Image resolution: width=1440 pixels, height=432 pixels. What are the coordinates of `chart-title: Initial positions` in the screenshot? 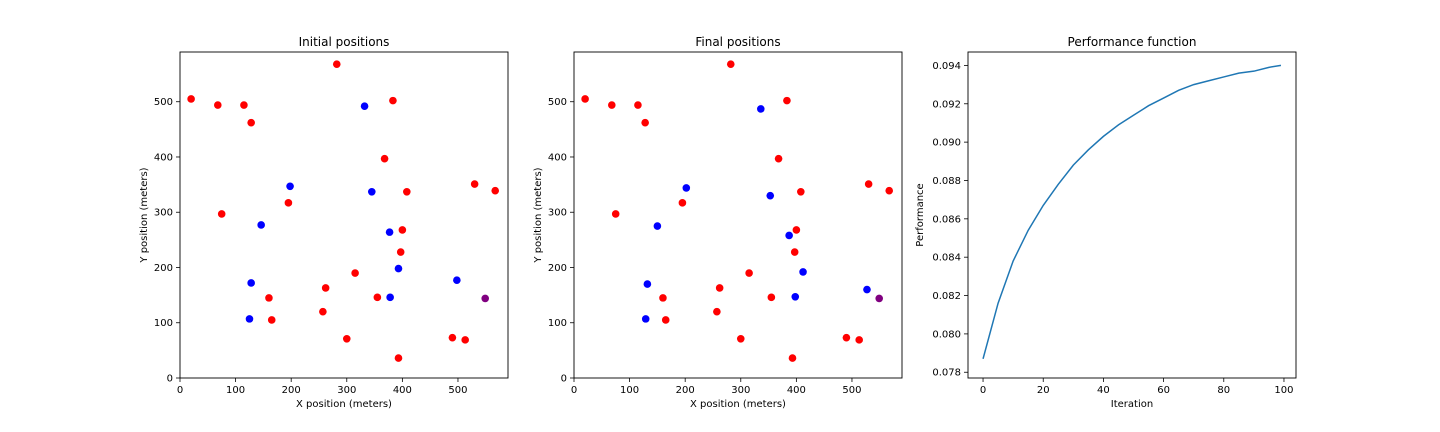 It's located at (344, 42).